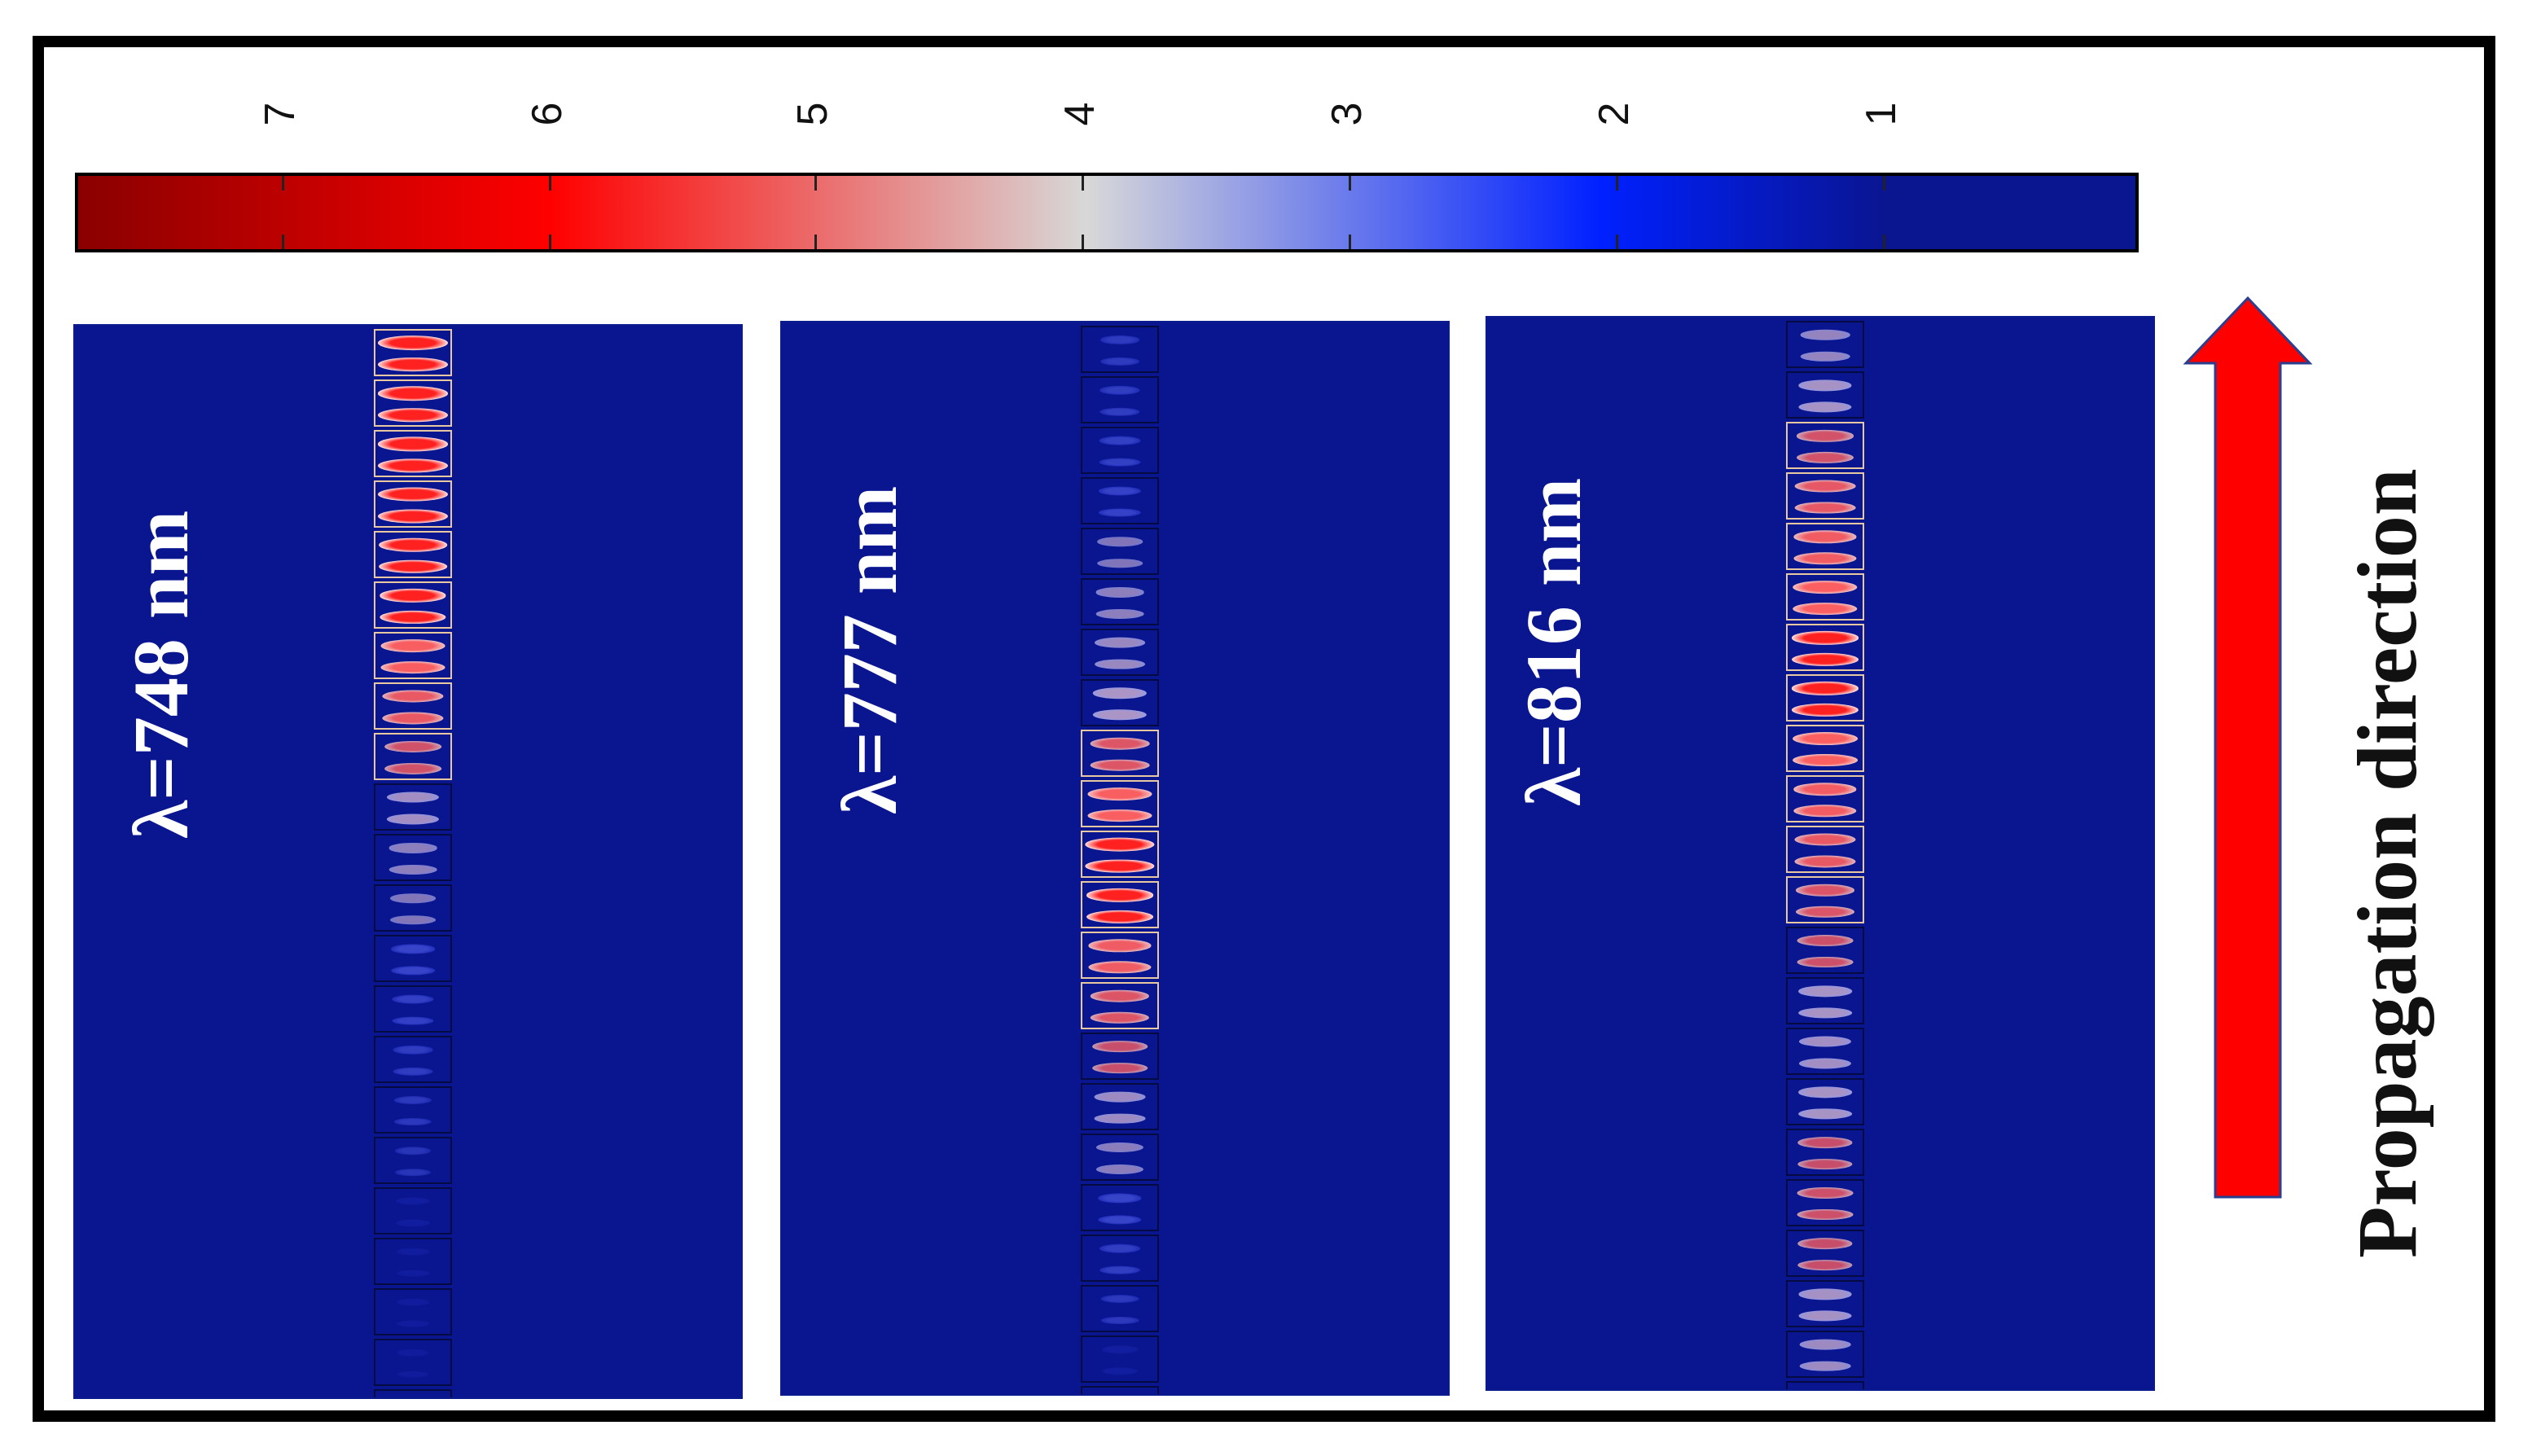 The width and height of the screenshot is (2541, 1456). Describe the element at coordinates (1107, 213) in the screenshot. I see `colorbar` at that location.